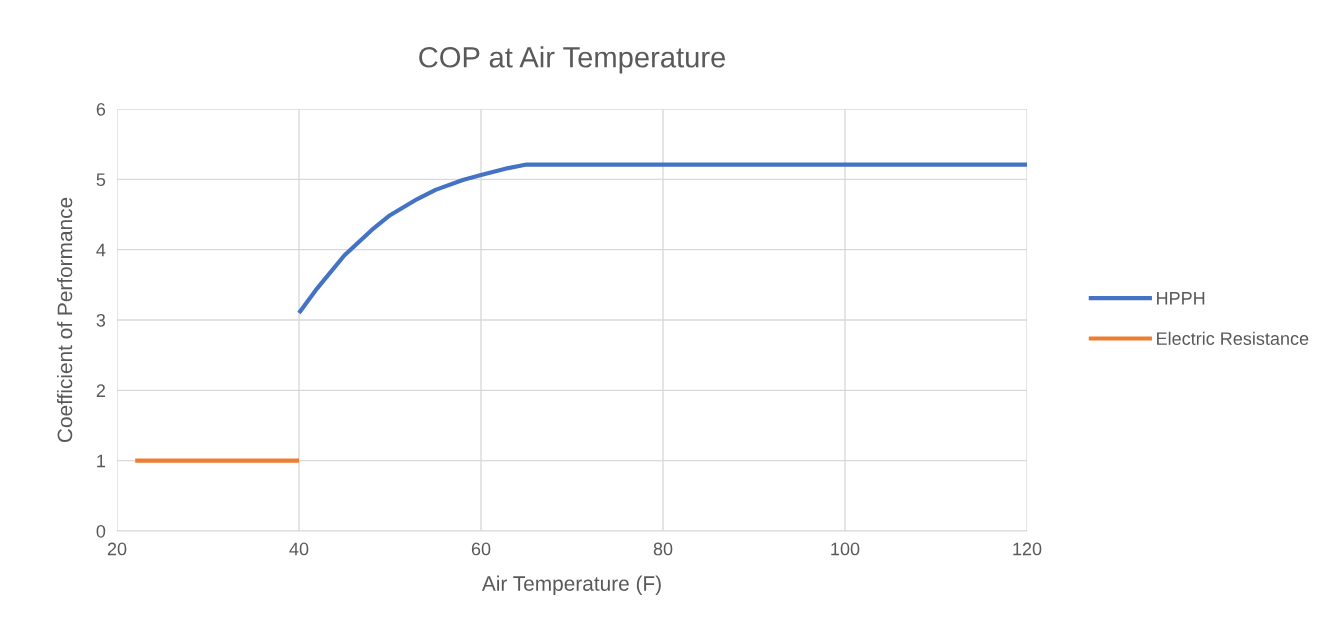  What do you see at coordinates (845, 549) in the screenshot?
I see `x-tick-label: 100` at bounding box center [845, 549].